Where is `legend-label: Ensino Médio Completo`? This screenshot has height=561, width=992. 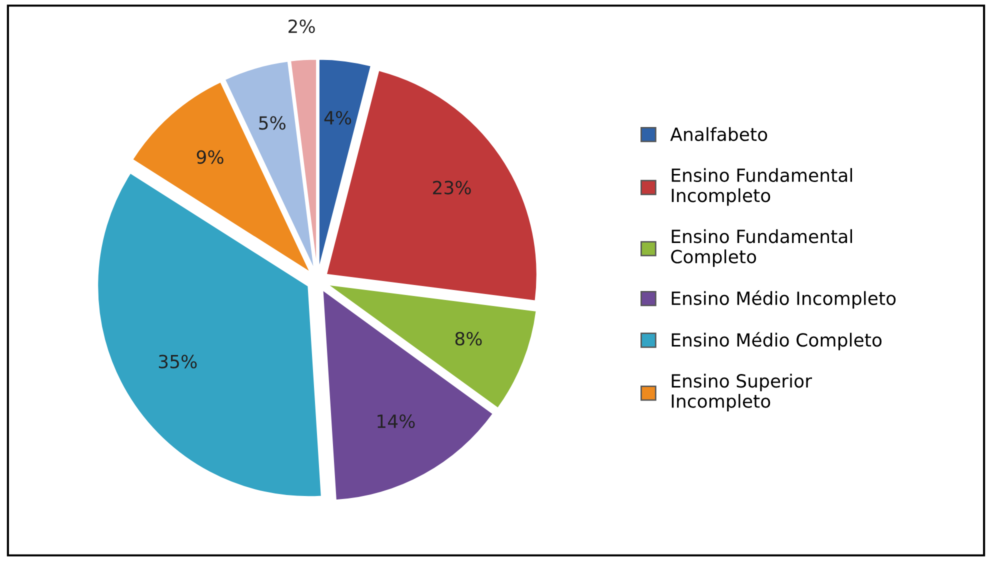 legend-label: Ensino Médio Completo is located at coordinates (777, 341).